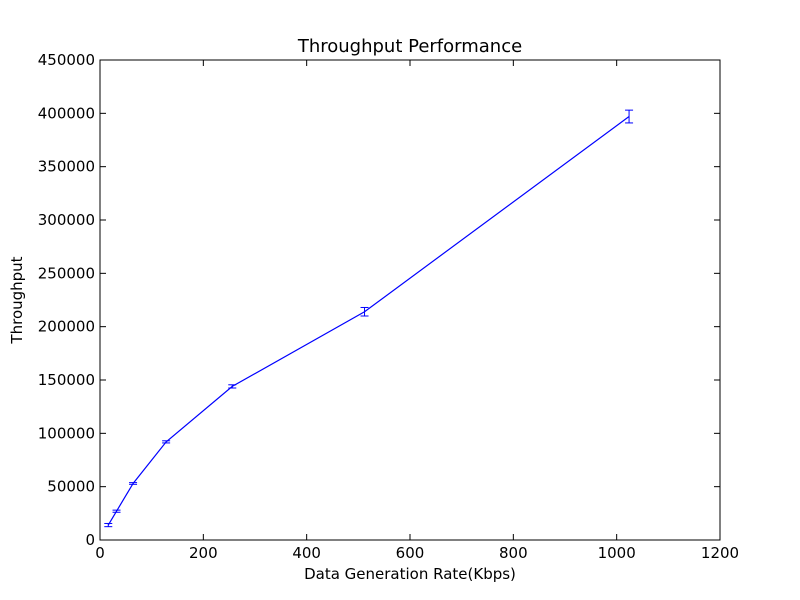  I want to click on y-tick-label: 250000, so click(66, 273).